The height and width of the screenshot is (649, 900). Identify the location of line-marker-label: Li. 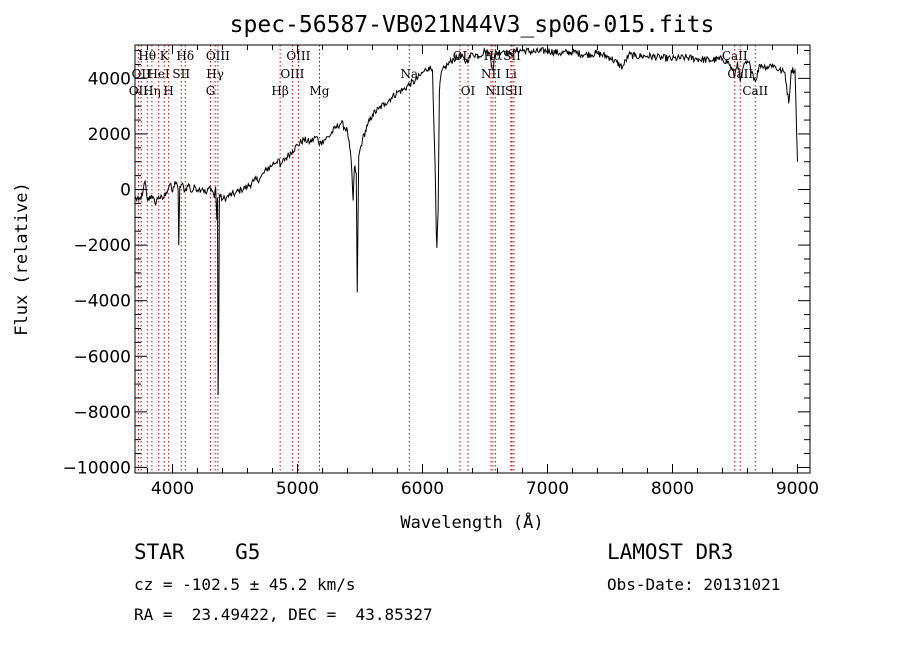
(511, 74).